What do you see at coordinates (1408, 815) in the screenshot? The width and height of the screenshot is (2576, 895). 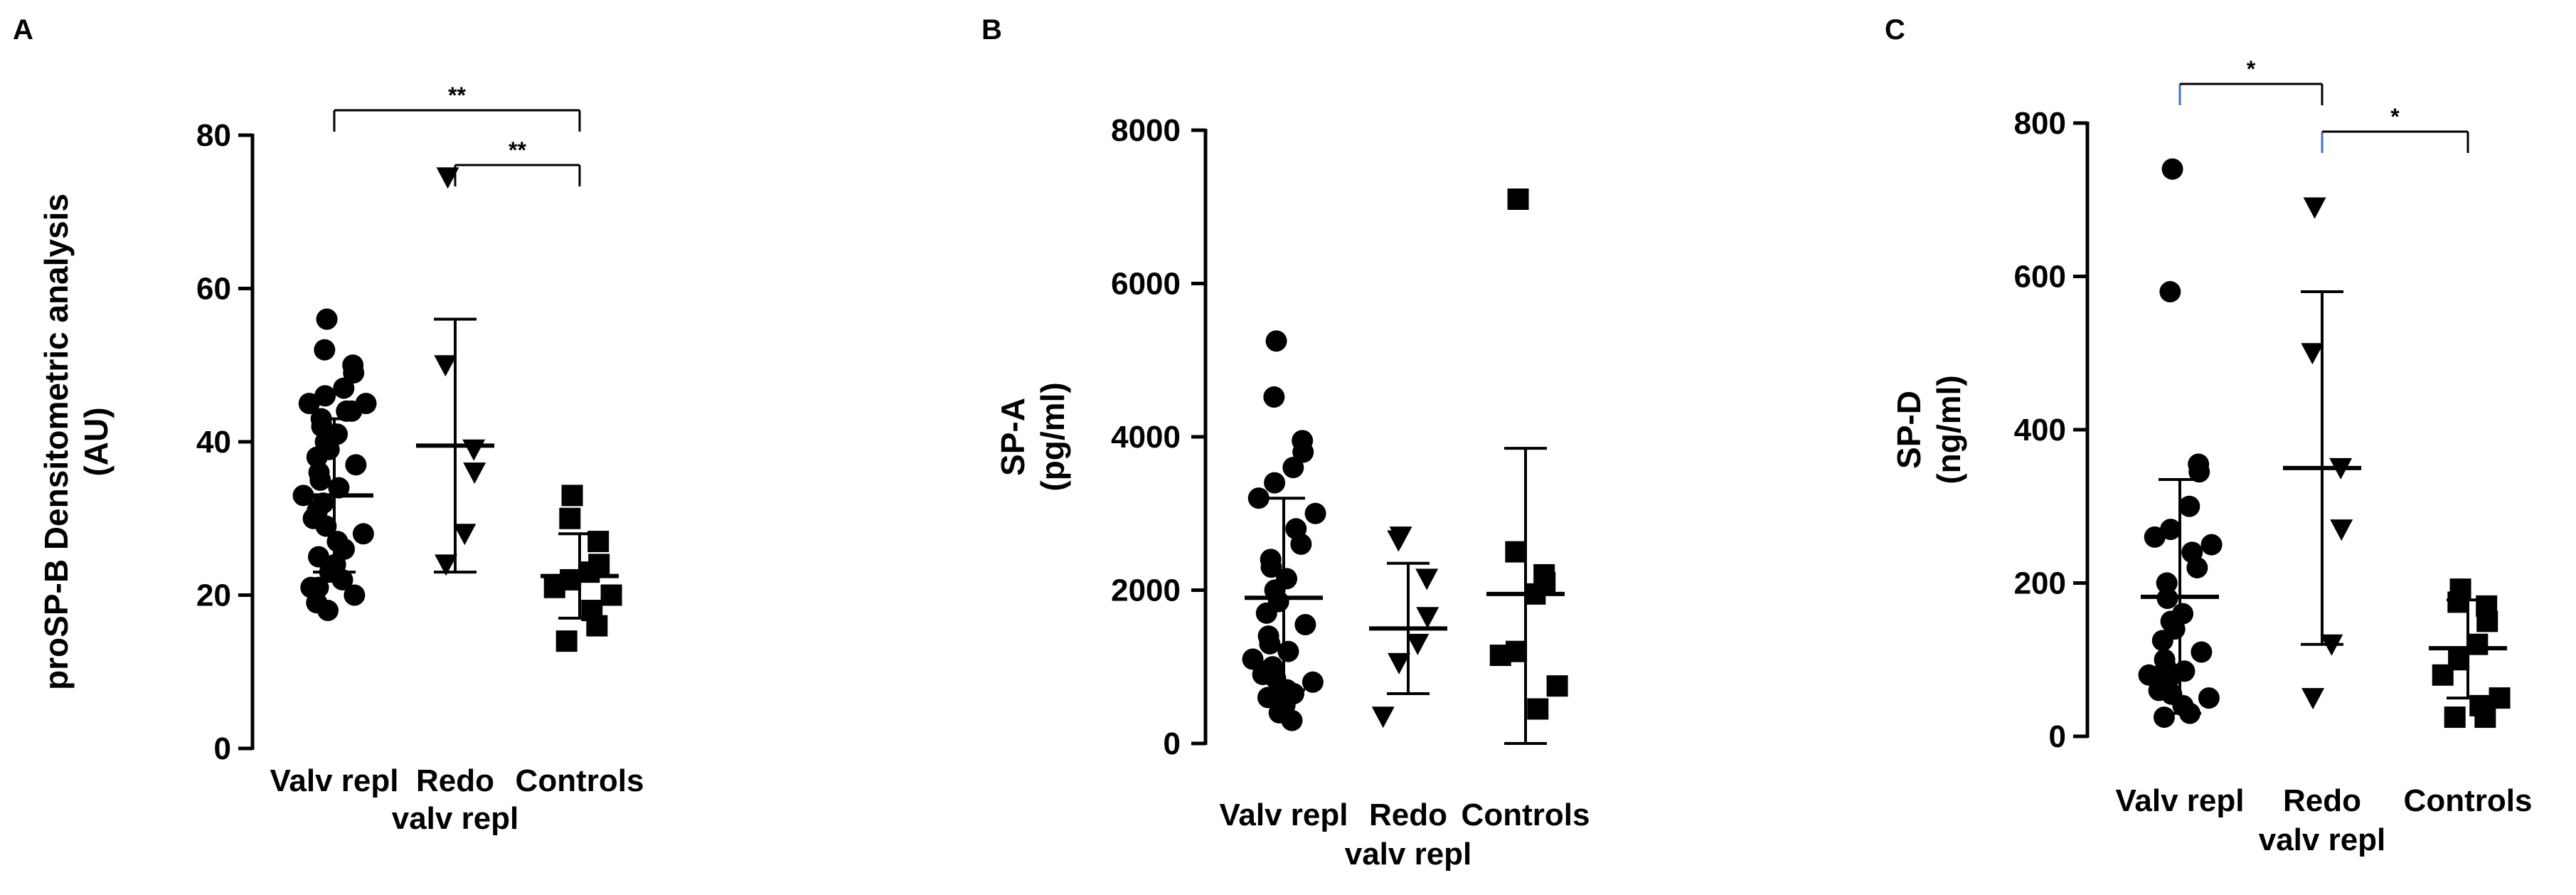 I see `category-label: Redo` at bounding box center [1408, 815].